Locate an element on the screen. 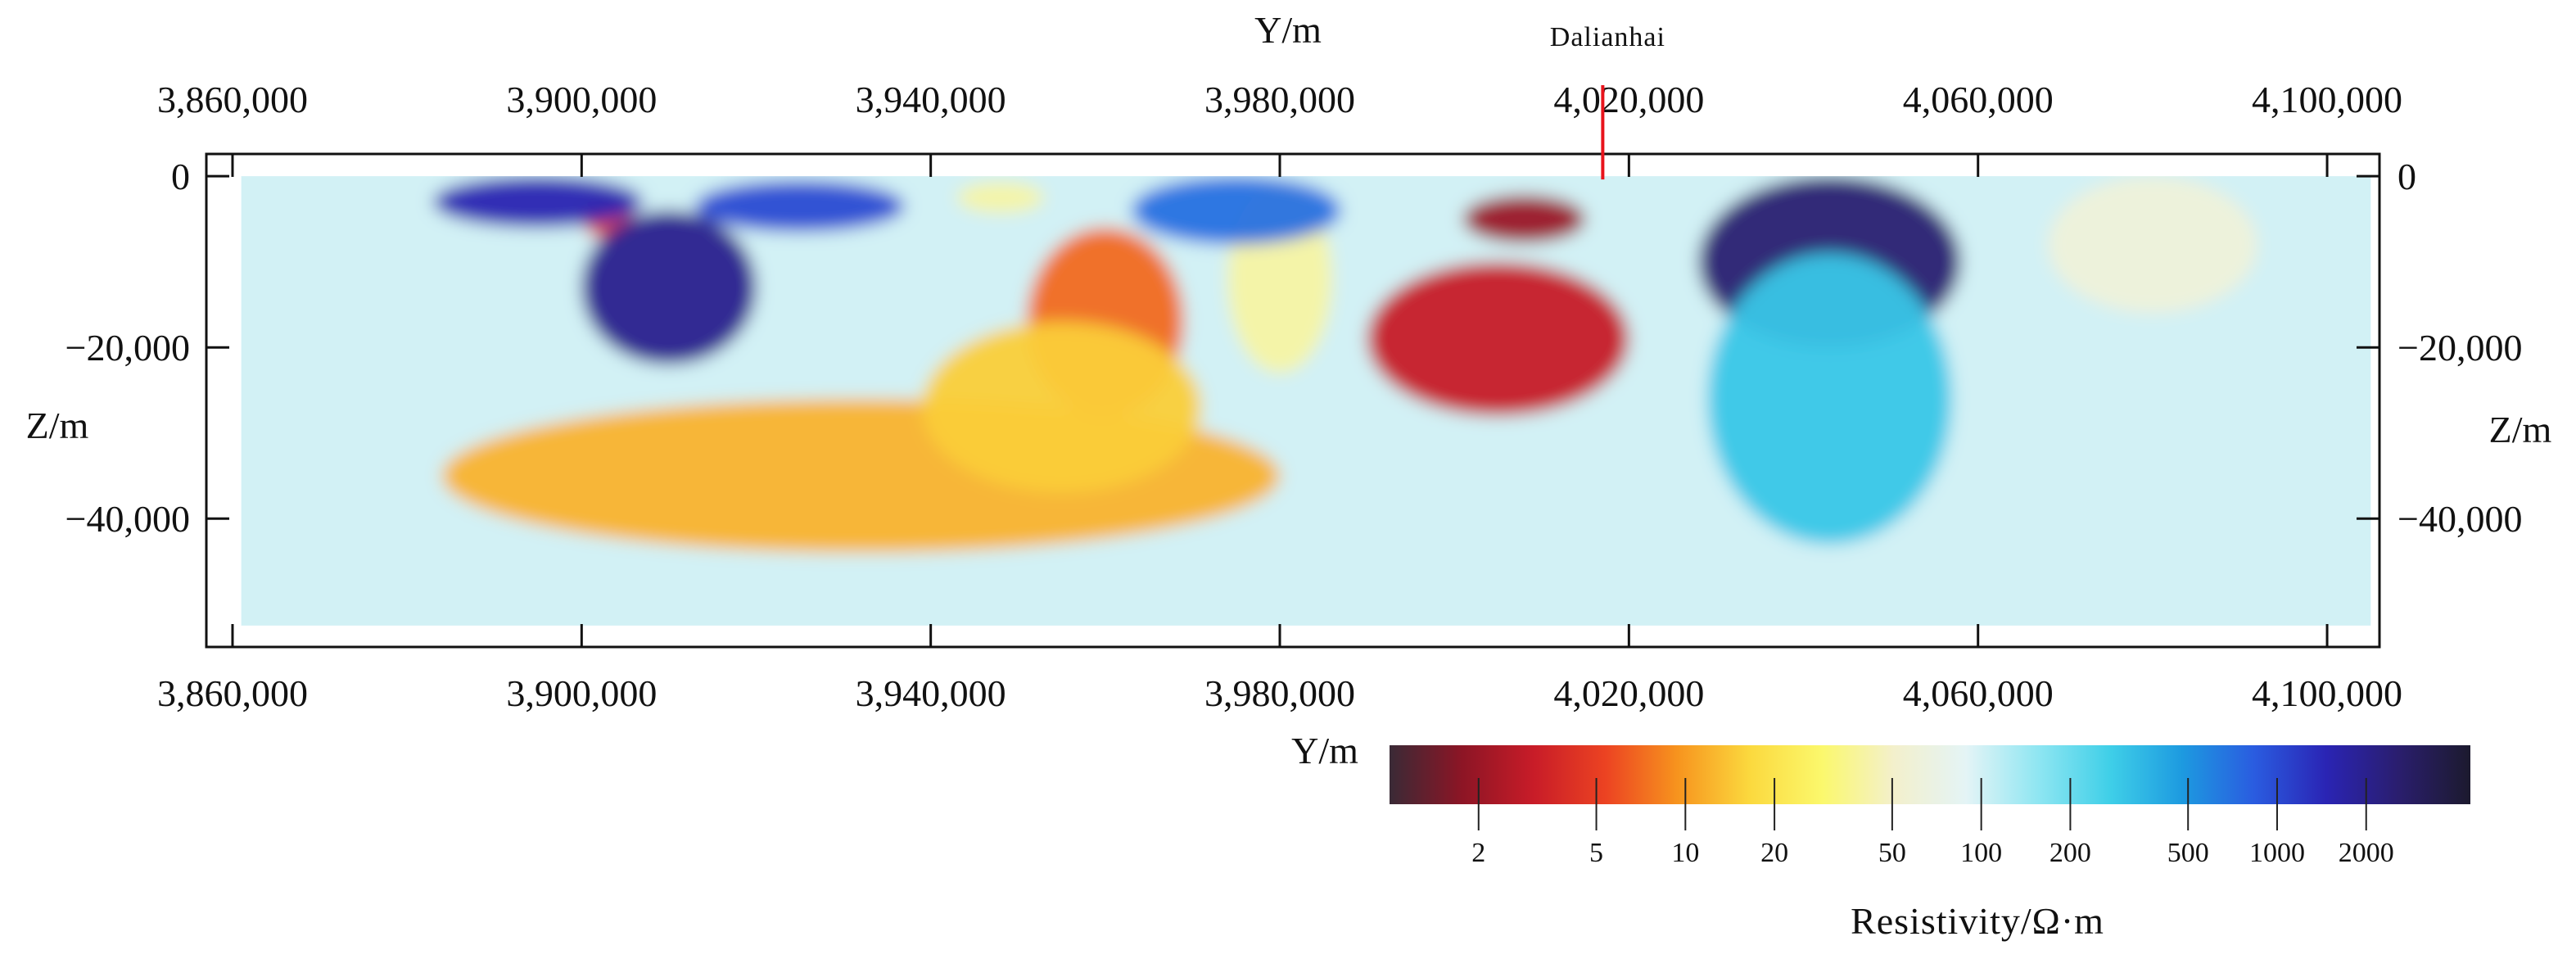 Image resolution: width=2576 pixels, height=959 pixels. colorbar-tick-label: 500 is located at coordinates (2188, 853).